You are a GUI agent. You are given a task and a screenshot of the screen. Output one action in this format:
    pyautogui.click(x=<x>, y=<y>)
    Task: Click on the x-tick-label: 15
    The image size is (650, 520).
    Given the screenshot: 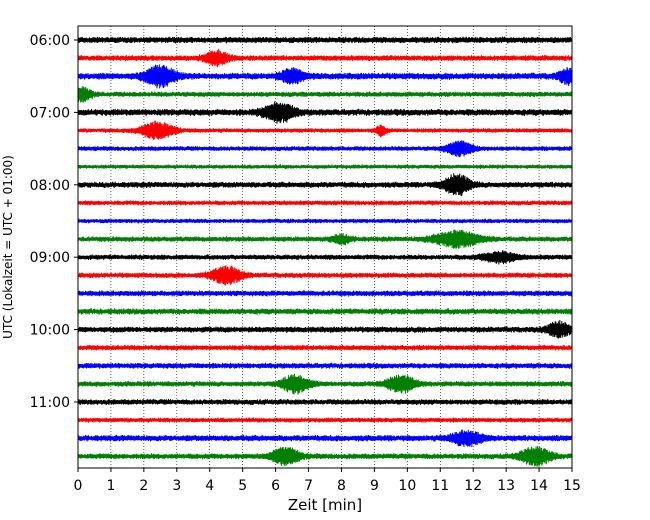 What is the action you would take?
    pyautogui.click(x=572, y=486)
    